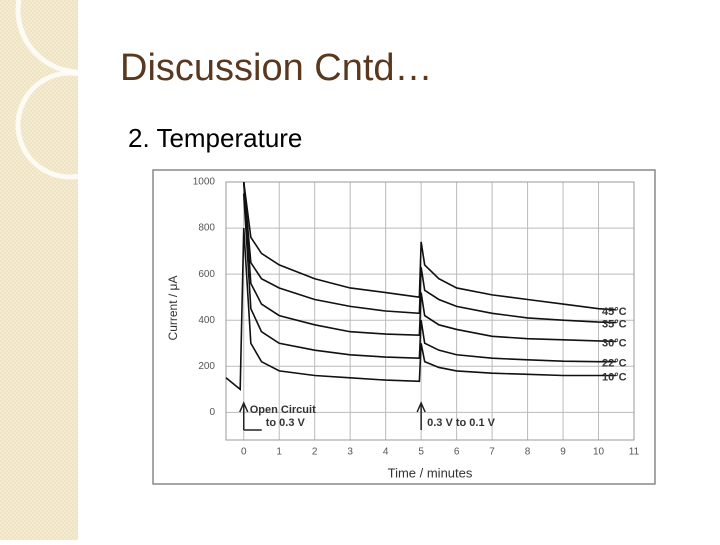 The image size is (720, 545). Describe the element at coordinates (614, 343) in the screenshot. I see `series-label: 30°C` at that location.